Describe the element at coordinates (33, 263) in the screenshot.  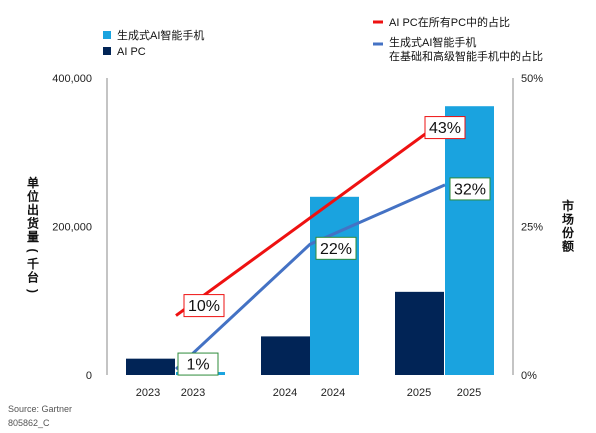
I see `axis-label-char: 千` at that location.